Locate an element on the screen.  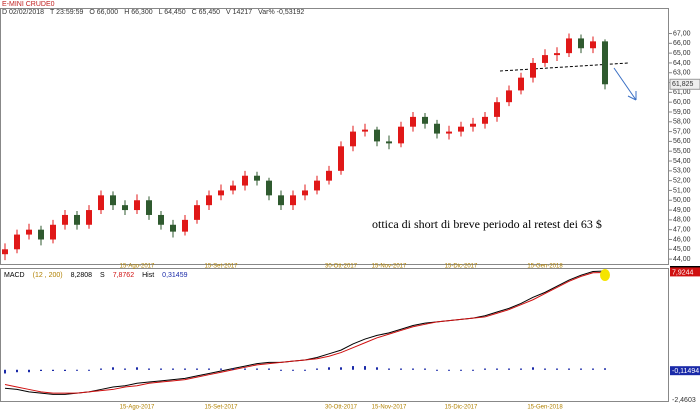
info-field: H 66,300 is located at coordinates (138, 12).